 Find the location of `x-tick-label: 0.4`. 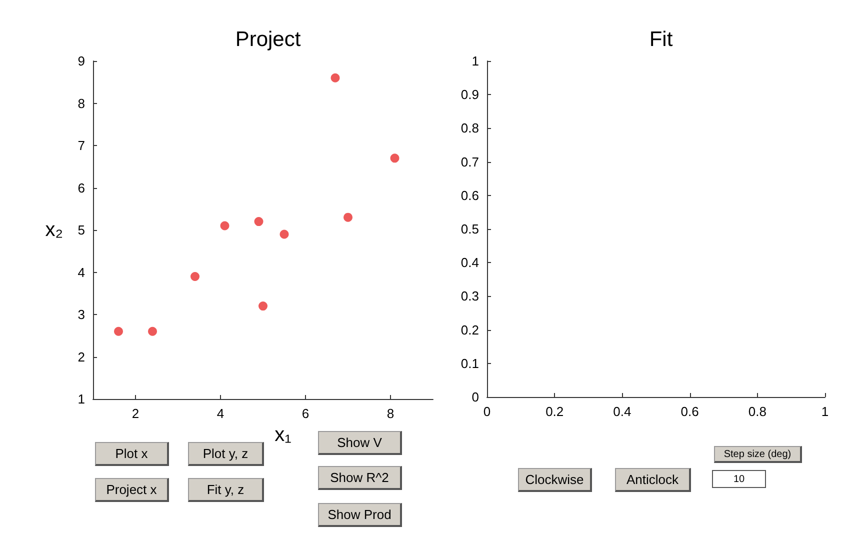

x-tick-label: 0.4 is located at coordinates (622, 411).